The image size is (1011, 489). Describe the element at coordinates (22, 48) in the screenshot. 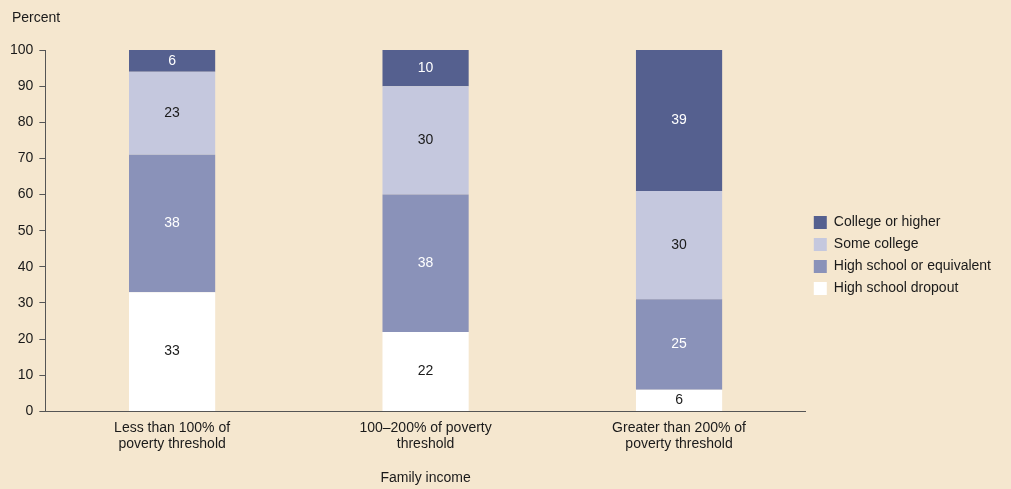

I see `y-tick-label: 100` at that location.